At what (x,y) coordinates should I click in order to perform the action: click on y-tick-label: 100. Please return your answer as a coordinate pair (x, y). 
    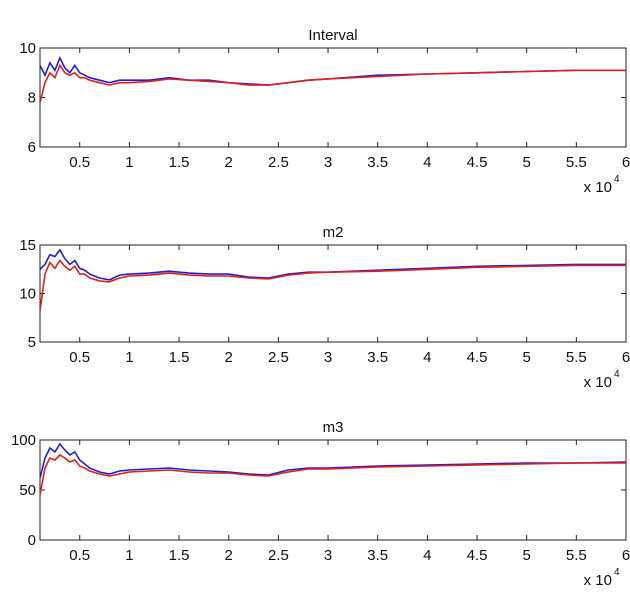
    Looking at the image, I should click on (23, 440).